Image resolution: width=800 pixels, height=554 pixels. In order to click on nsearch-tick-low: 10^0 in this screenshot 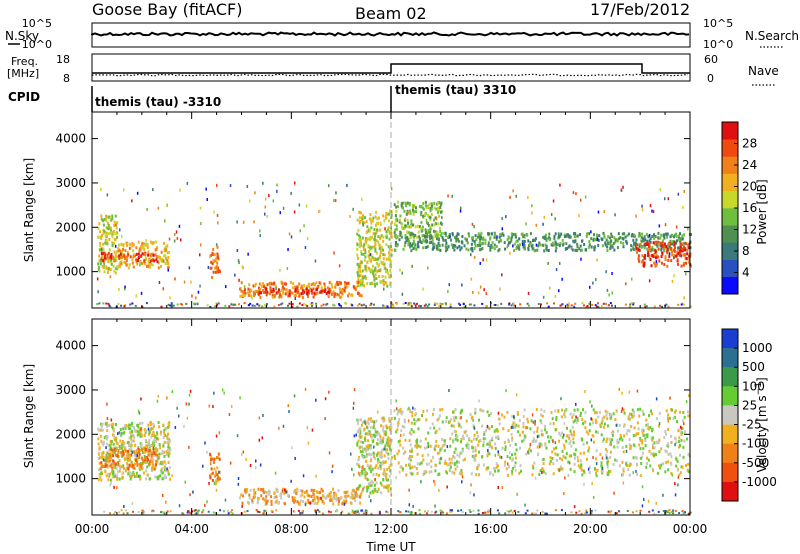, I will do `click(718, 44)`.